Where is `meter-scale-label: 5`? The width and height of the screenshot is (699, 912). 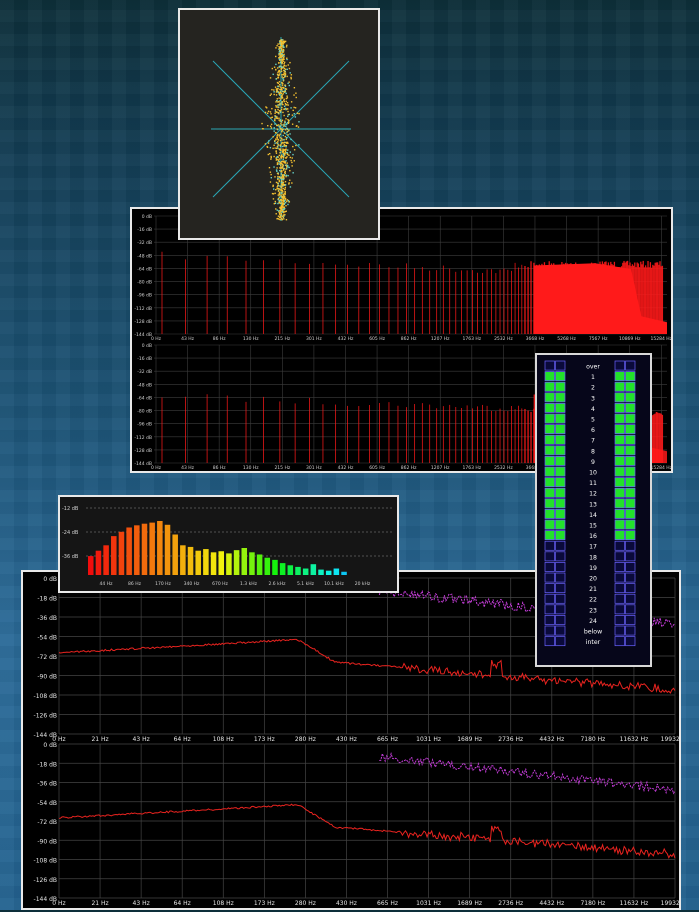
meter-scale-label: 5 is located at coordinates (593, 420).